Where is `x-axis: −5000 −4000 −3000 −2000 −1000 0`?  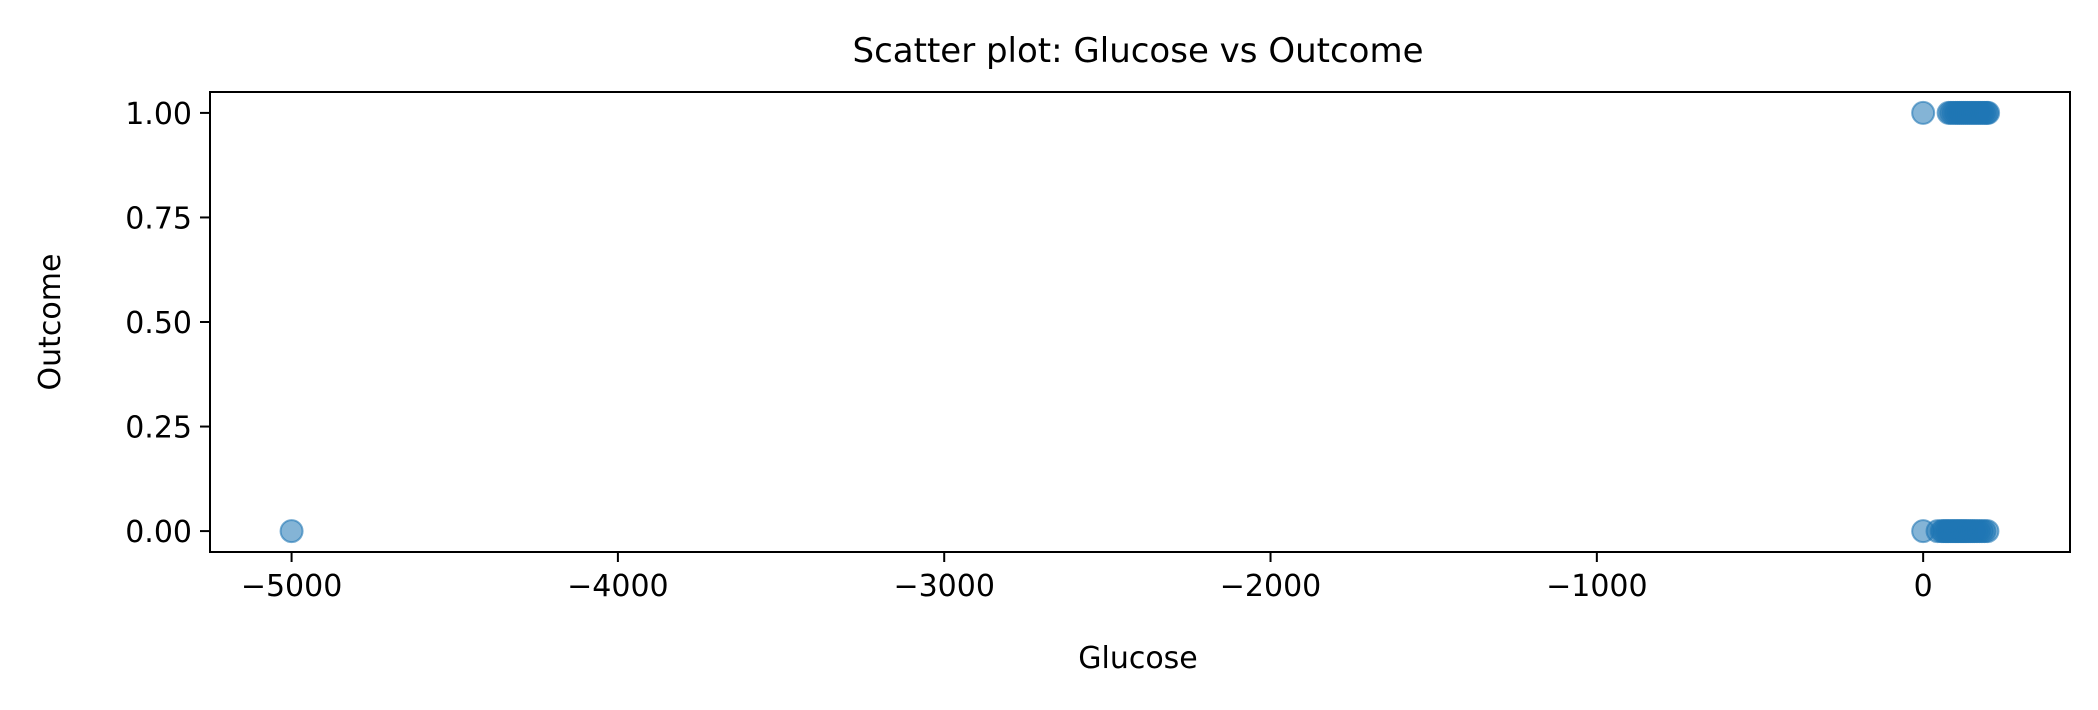
x-axis: −5000 −4000 −3000 −2000 −1000 0 is located at coordinates (1087, 578).